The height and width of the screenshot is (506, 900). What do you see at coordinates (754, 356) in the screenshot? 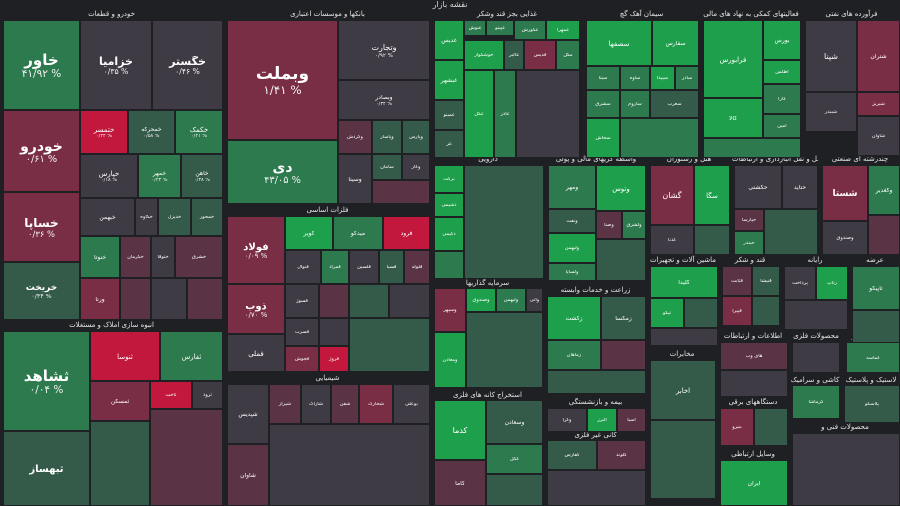
I see `stock-tile: های وب` at bounding box center [754, 356].